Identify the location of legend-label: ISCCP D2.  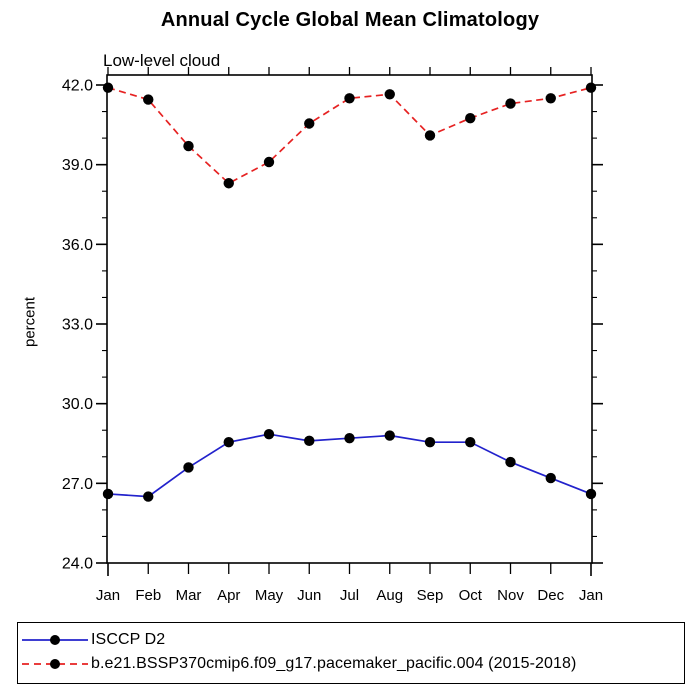
(128, 639).